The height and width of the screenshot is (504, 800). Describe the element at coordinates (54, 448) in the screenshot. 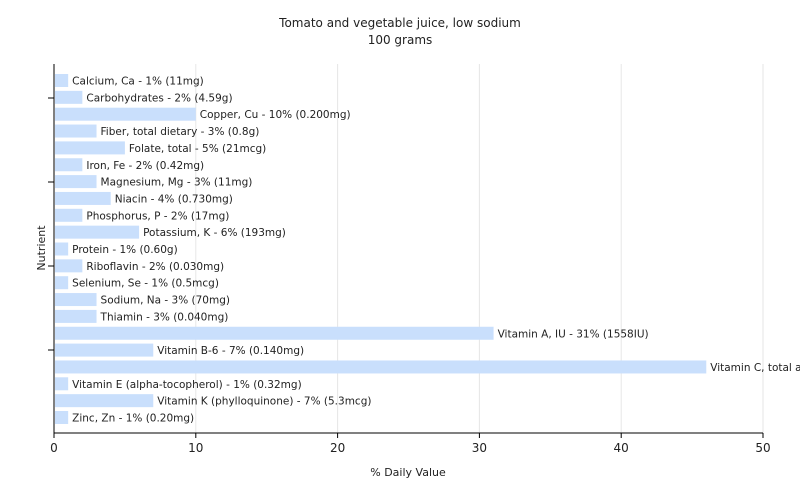

I see `x-tick-label: 0` at that location.